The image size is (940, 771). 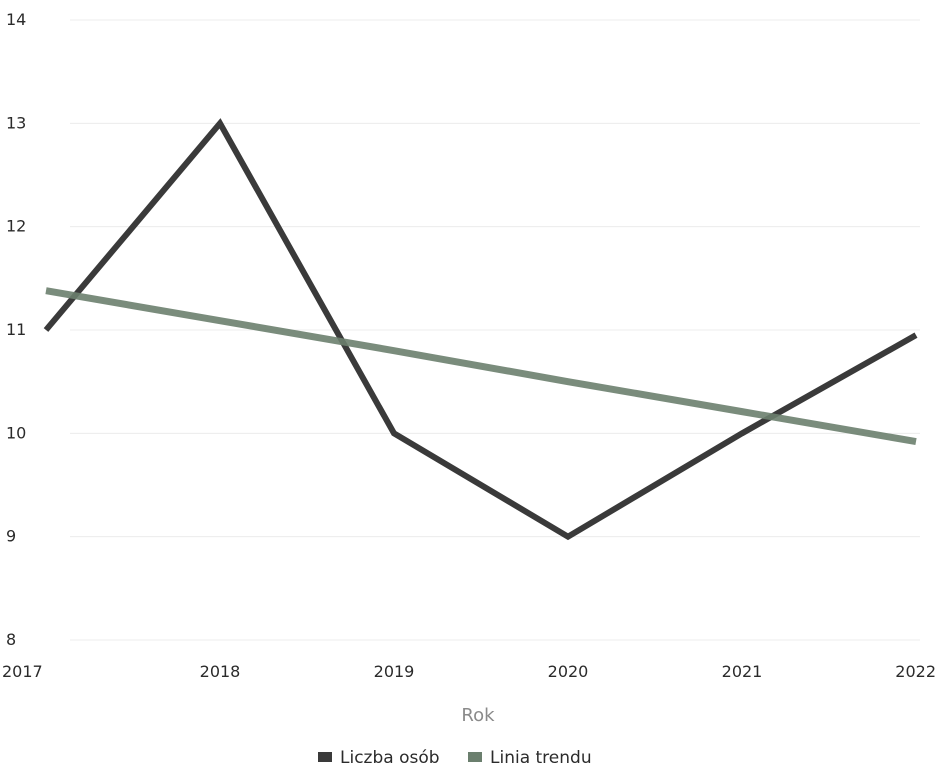 I want to click on x-tick-label: 2019, so click(x=394, y=671).